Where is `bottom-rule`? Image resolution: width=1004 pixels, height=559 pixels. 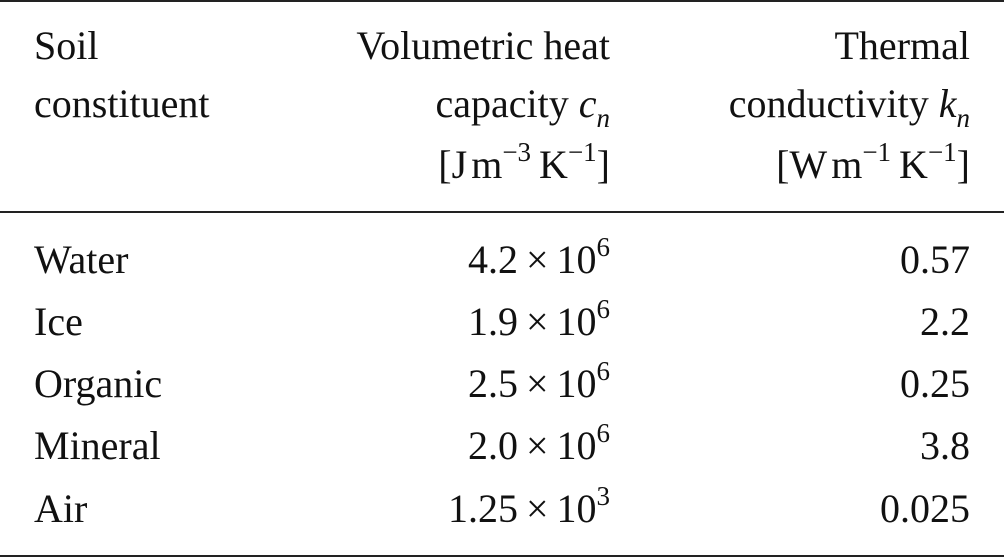
bottom-rule is located at coordinates (502, 556).